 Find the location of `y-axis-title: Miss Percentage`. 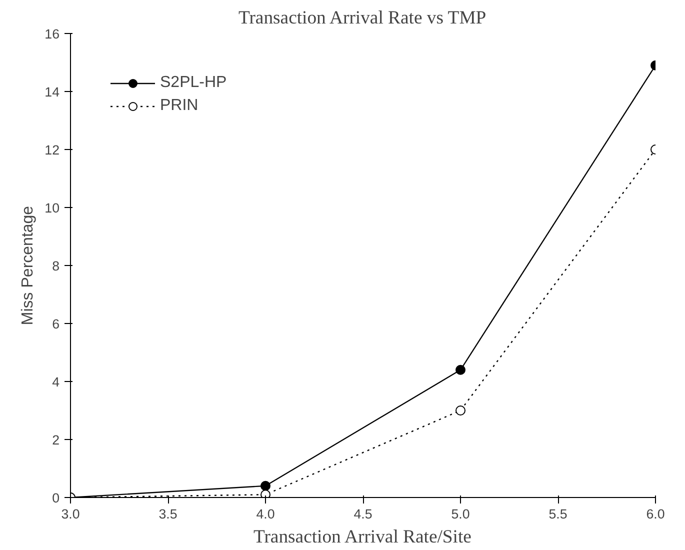

y-axis-title: Miss Percentage is located at coordinates (28, 266).